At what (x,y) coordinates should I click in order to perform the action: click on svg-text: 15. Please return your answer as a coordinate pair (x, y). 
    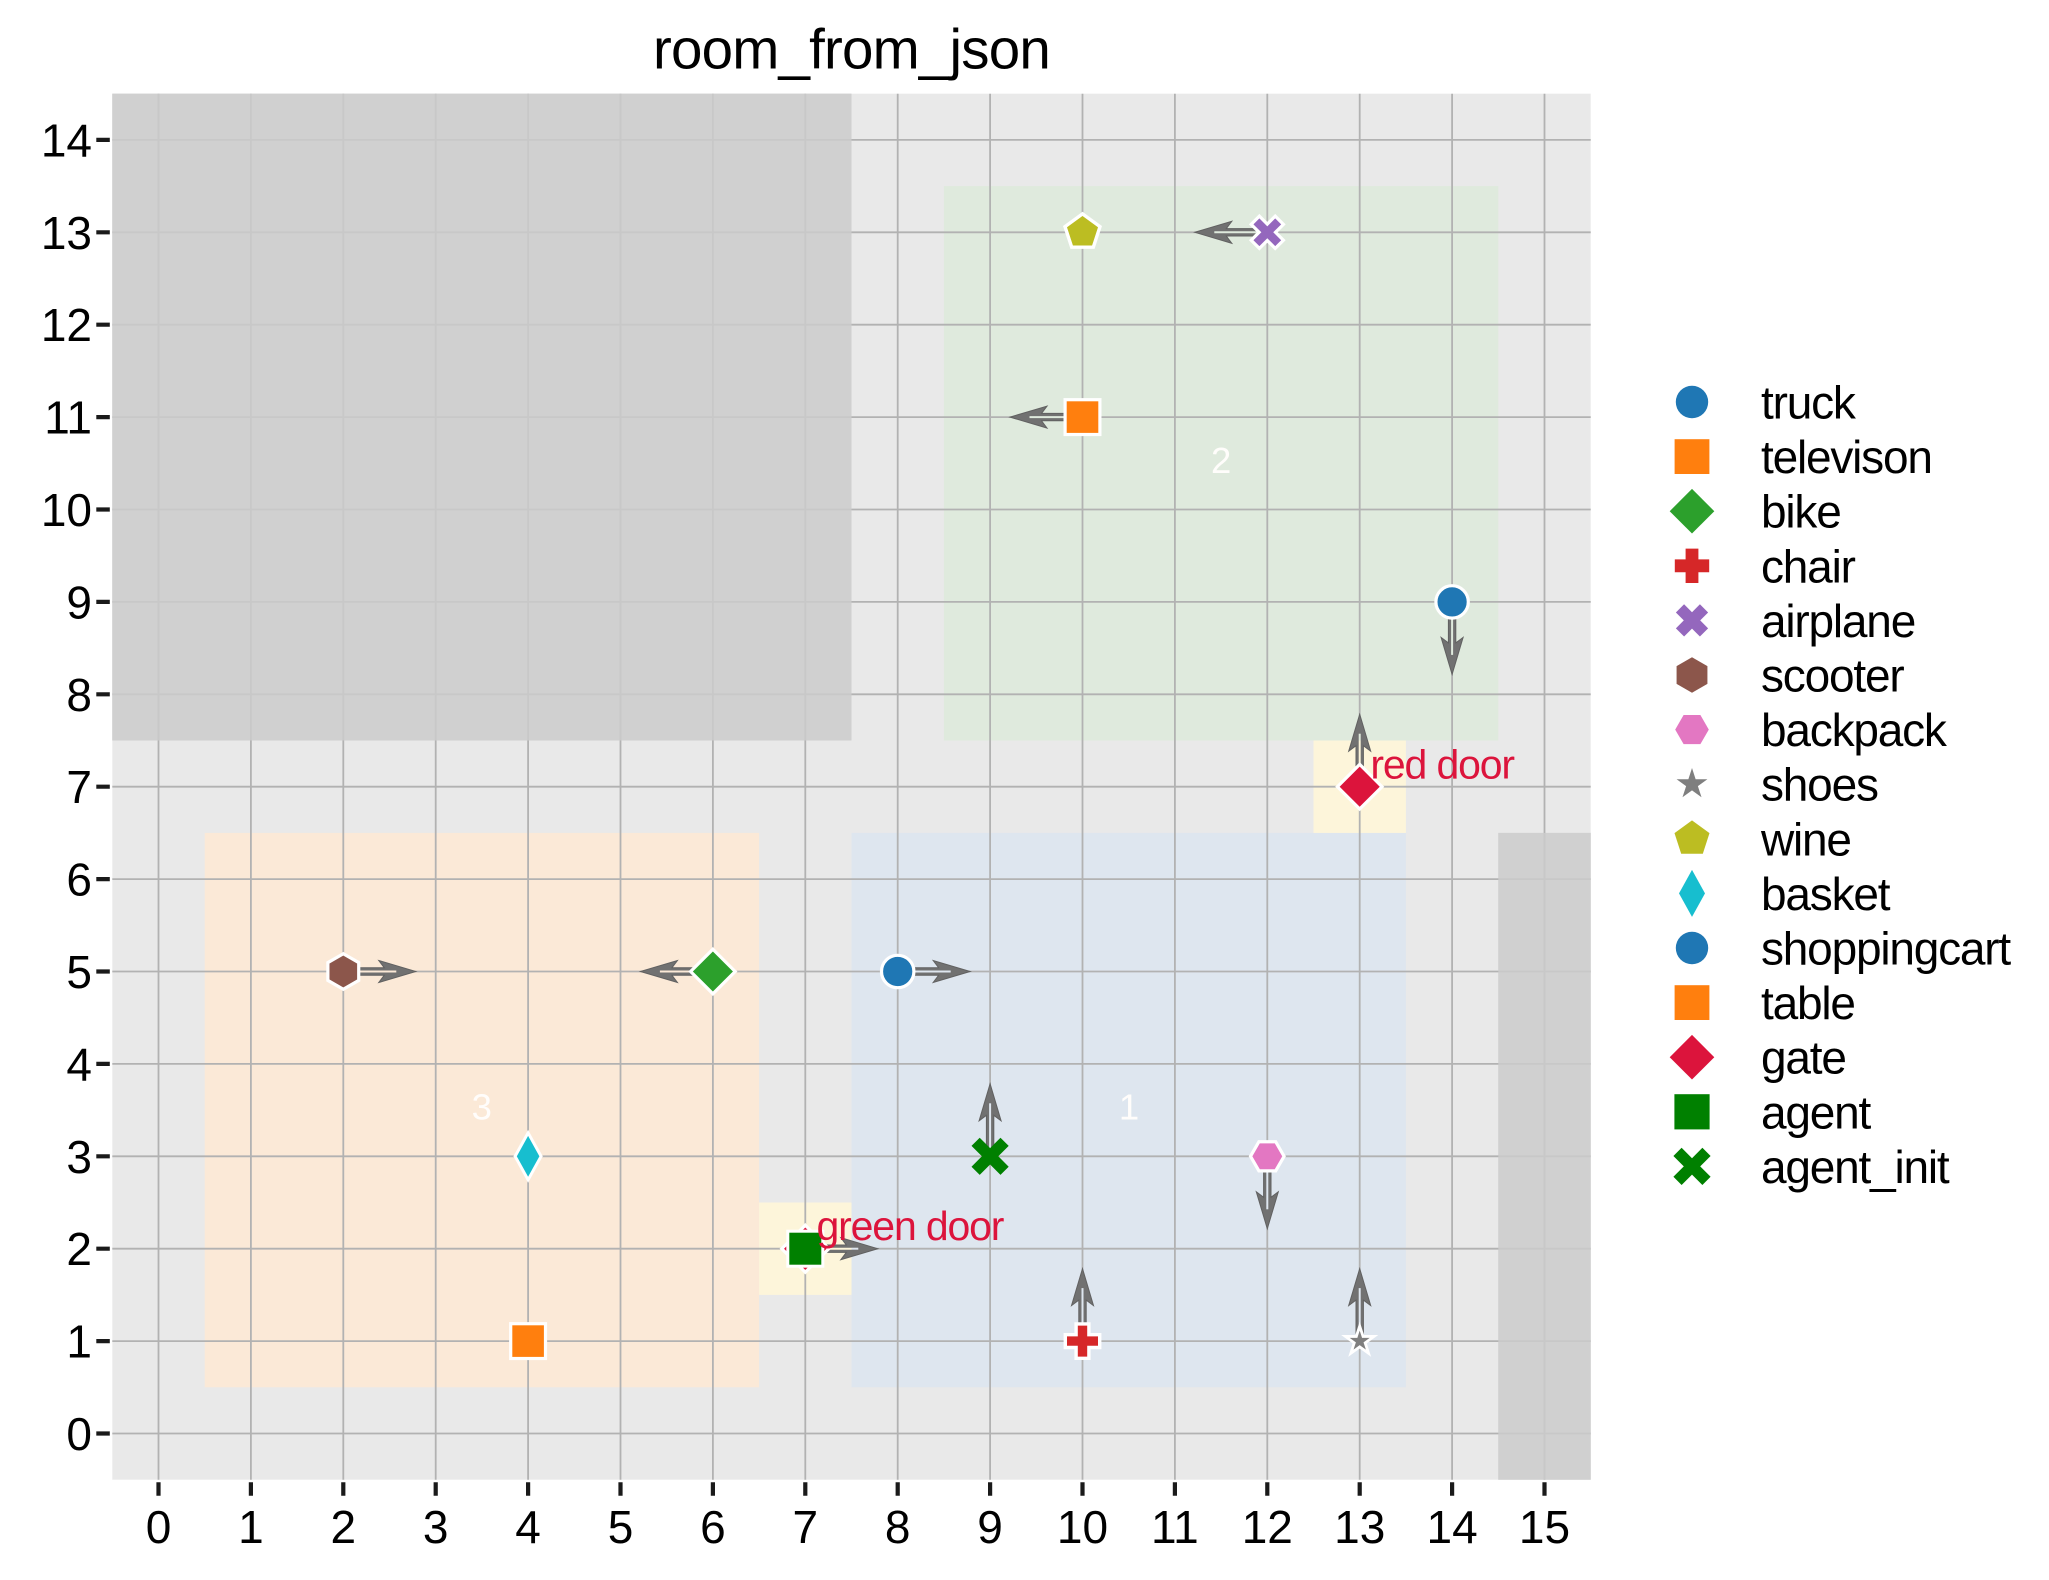
    Looking at the image, I should click on (1544, 1527).